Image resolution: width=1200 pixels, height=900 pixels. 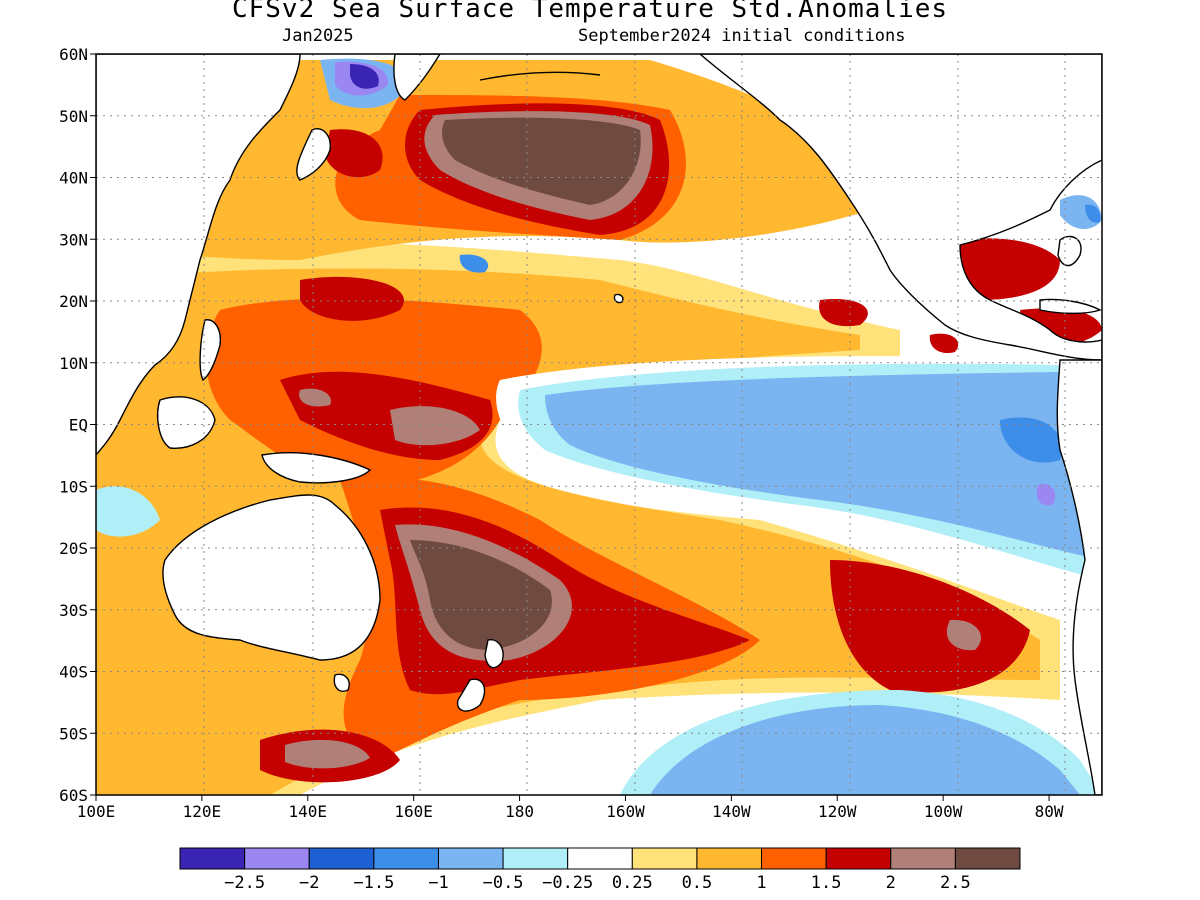 I want to click on south-pacific-peak, so click(x=481, y=595).